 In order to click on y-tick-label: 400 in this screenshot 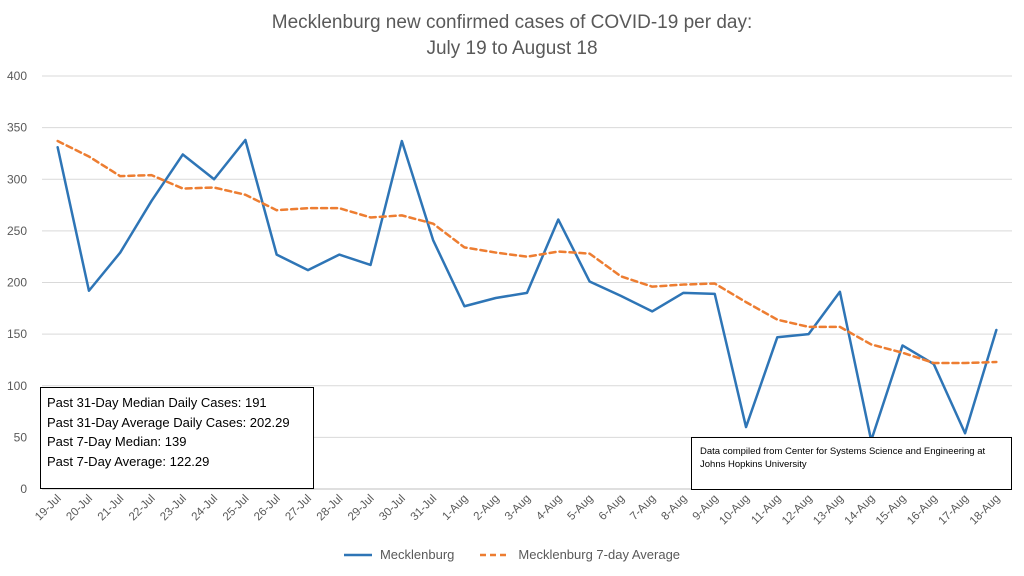, I will do `click(17, 76)`.